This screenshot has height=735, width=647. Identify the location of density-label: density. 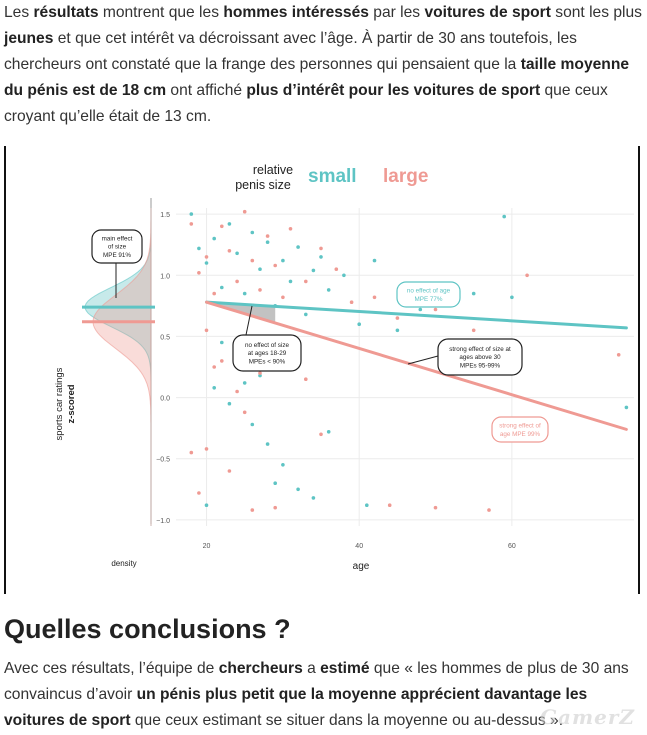
(123, 563).